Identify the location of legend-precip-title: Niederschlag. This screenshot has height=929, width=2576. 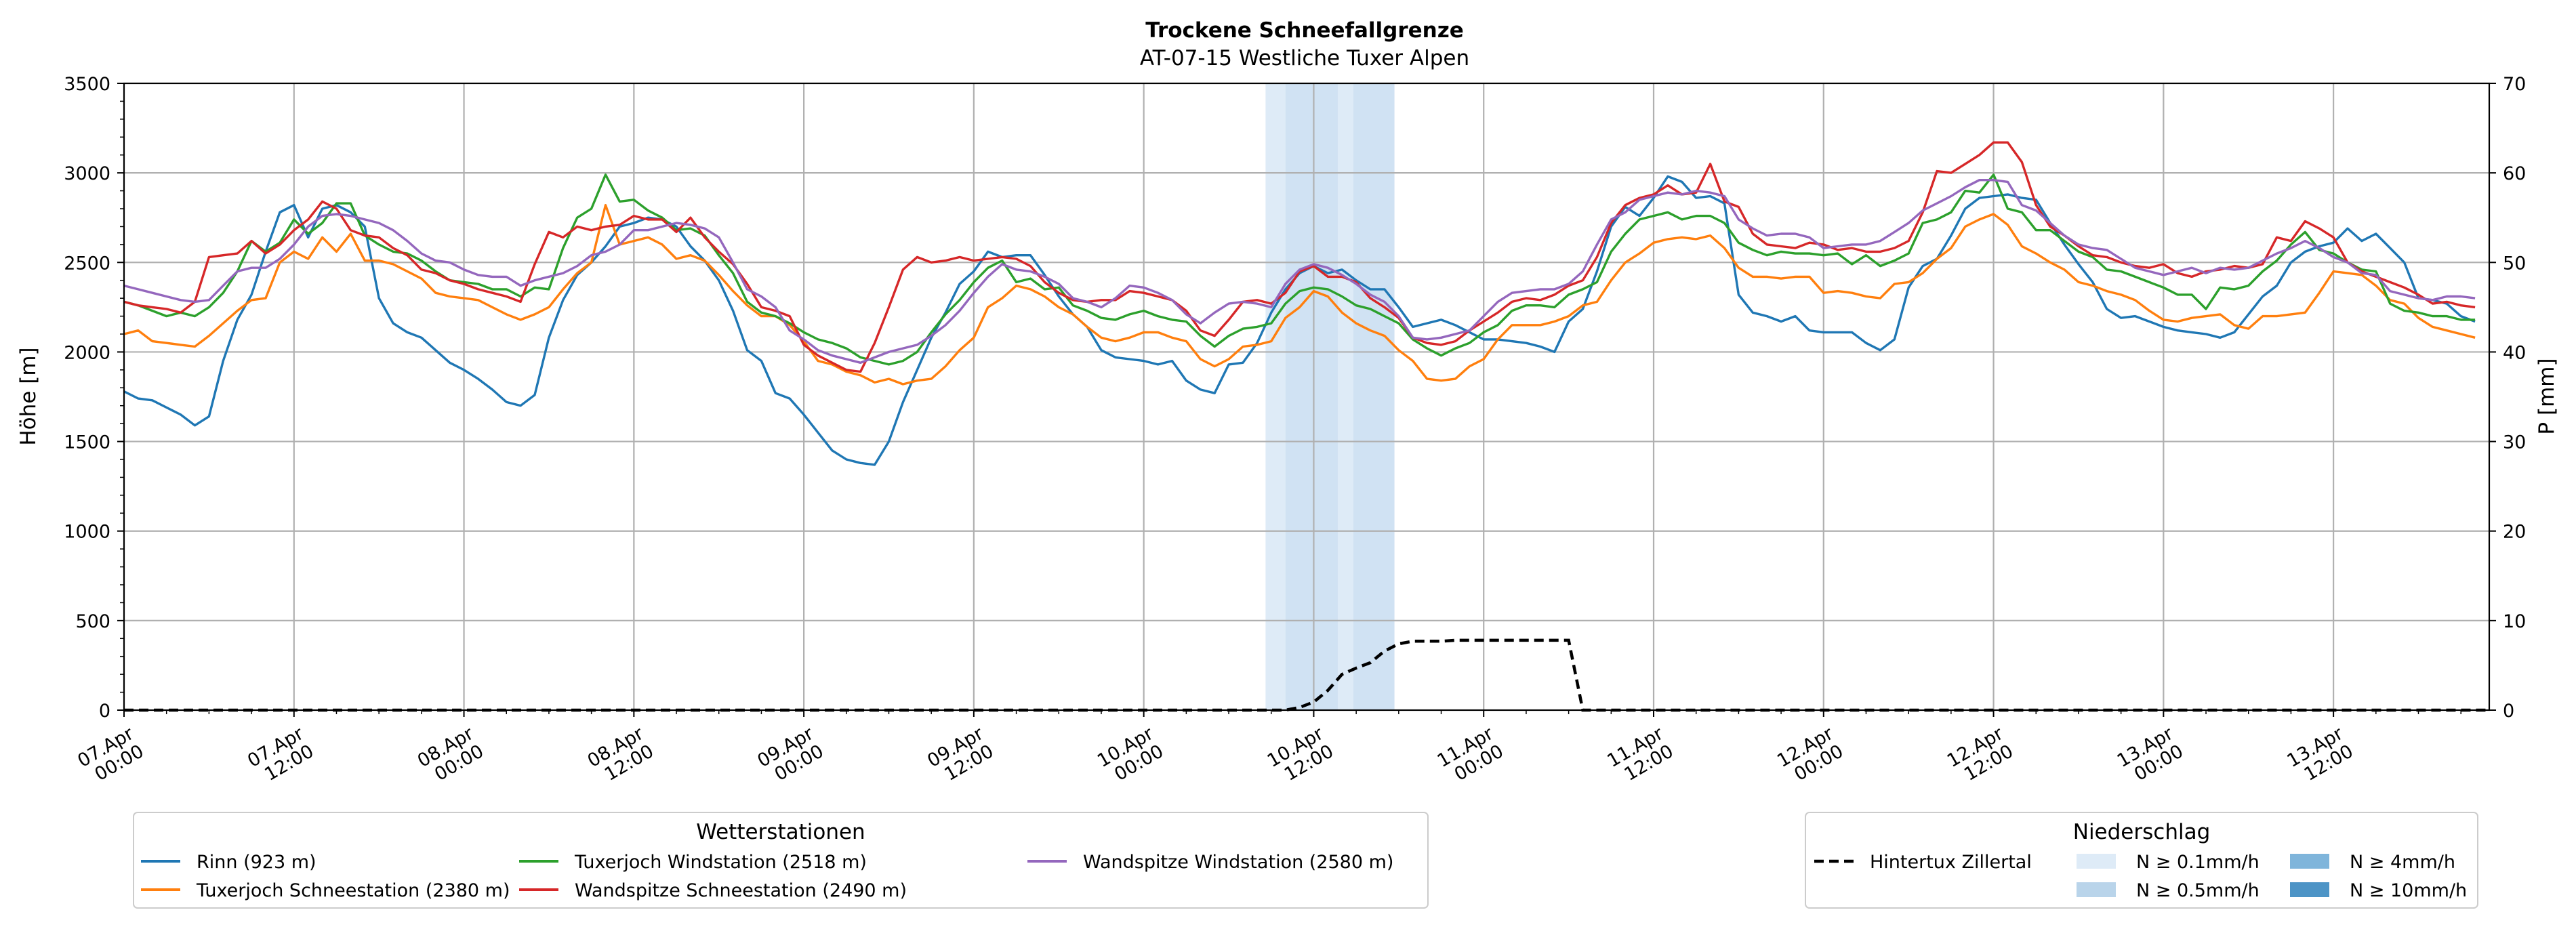
(2142, 832).